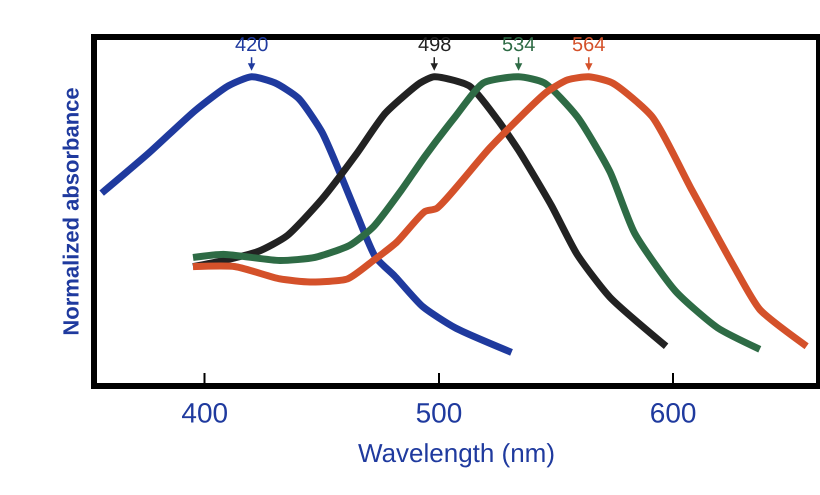  What do you see at coordinates (519, 45) in the screenshot?
I see `annotation: 534` at bounding box center [519, 45].